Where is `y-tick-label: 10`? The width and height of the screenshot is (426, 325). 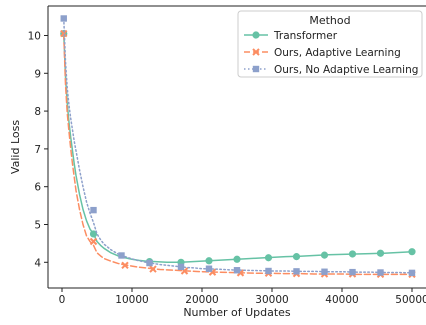 y-tick-label: 10 is located at coordinates (34, 36).